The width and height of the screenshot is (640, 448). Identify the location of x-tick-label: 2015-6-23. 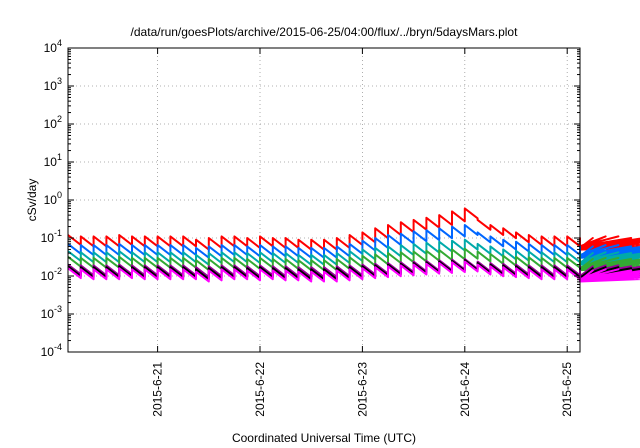
(362, 389).